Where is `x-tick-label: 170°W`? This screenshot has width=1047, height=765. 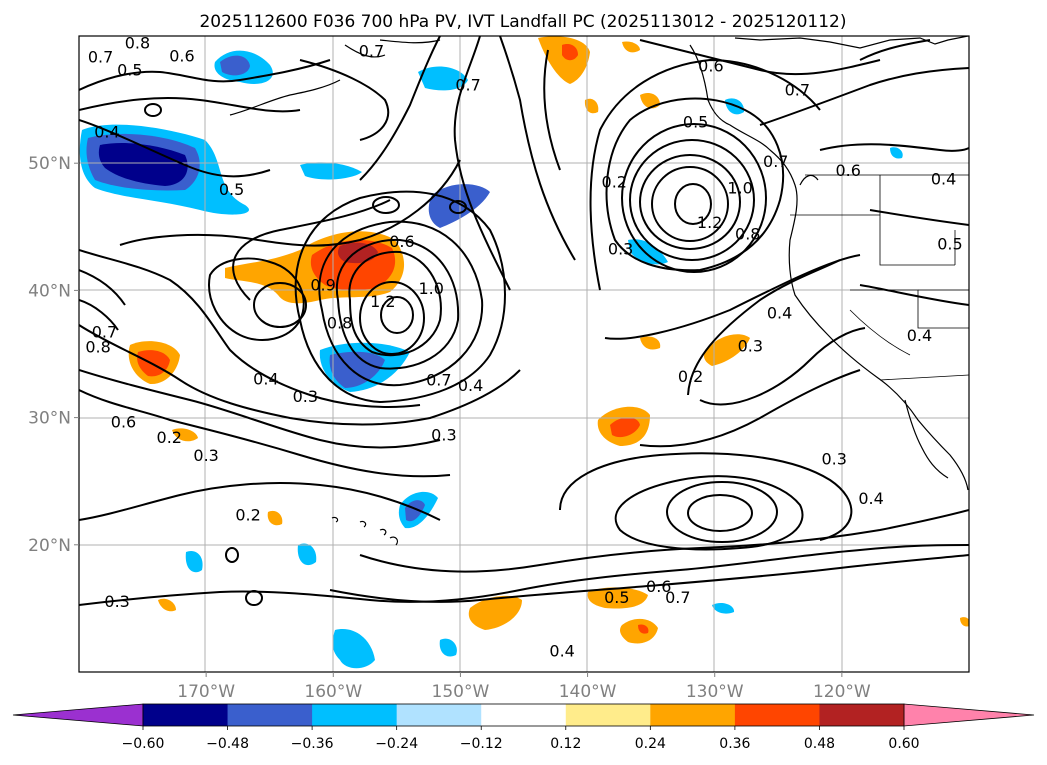 x-tick-label: 170°W is located at coordinates (206, 692).